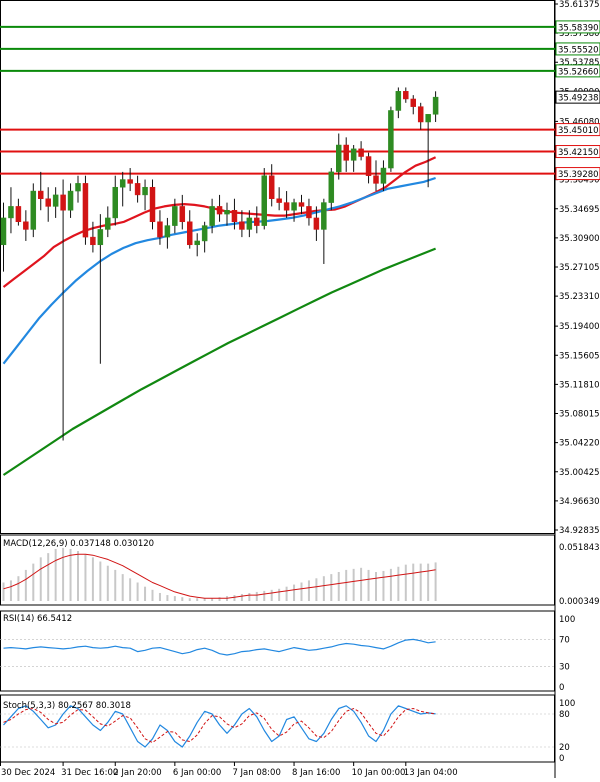  I want to click on x-tick-label: 31 Dec 16:00, so click(89, 773).